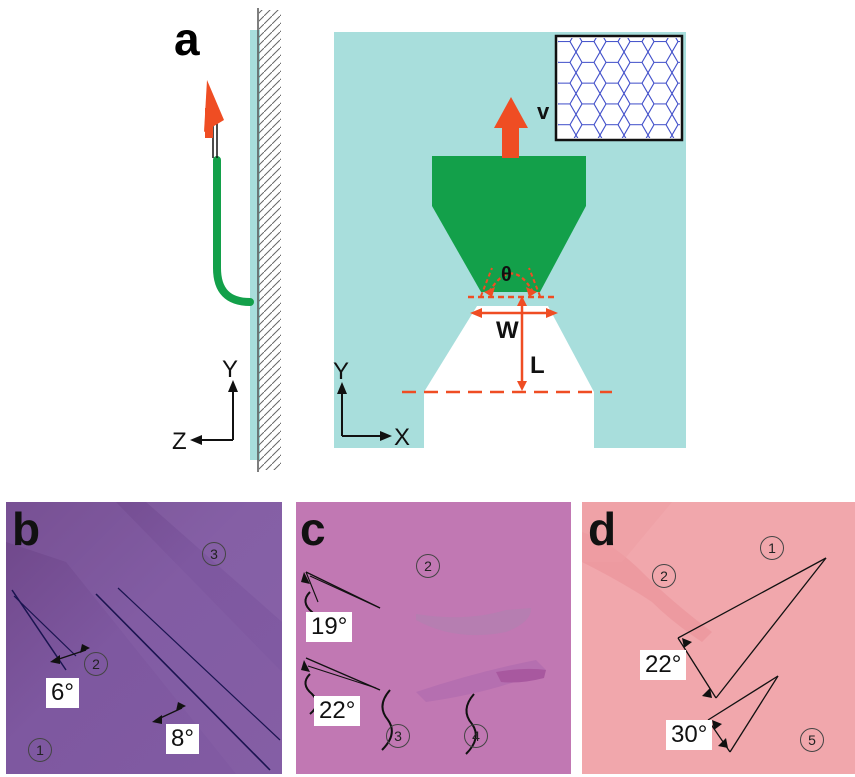  Describe the element at coordinates (543, 111) in the screenshot. I see `velocity-label: v` at that location.